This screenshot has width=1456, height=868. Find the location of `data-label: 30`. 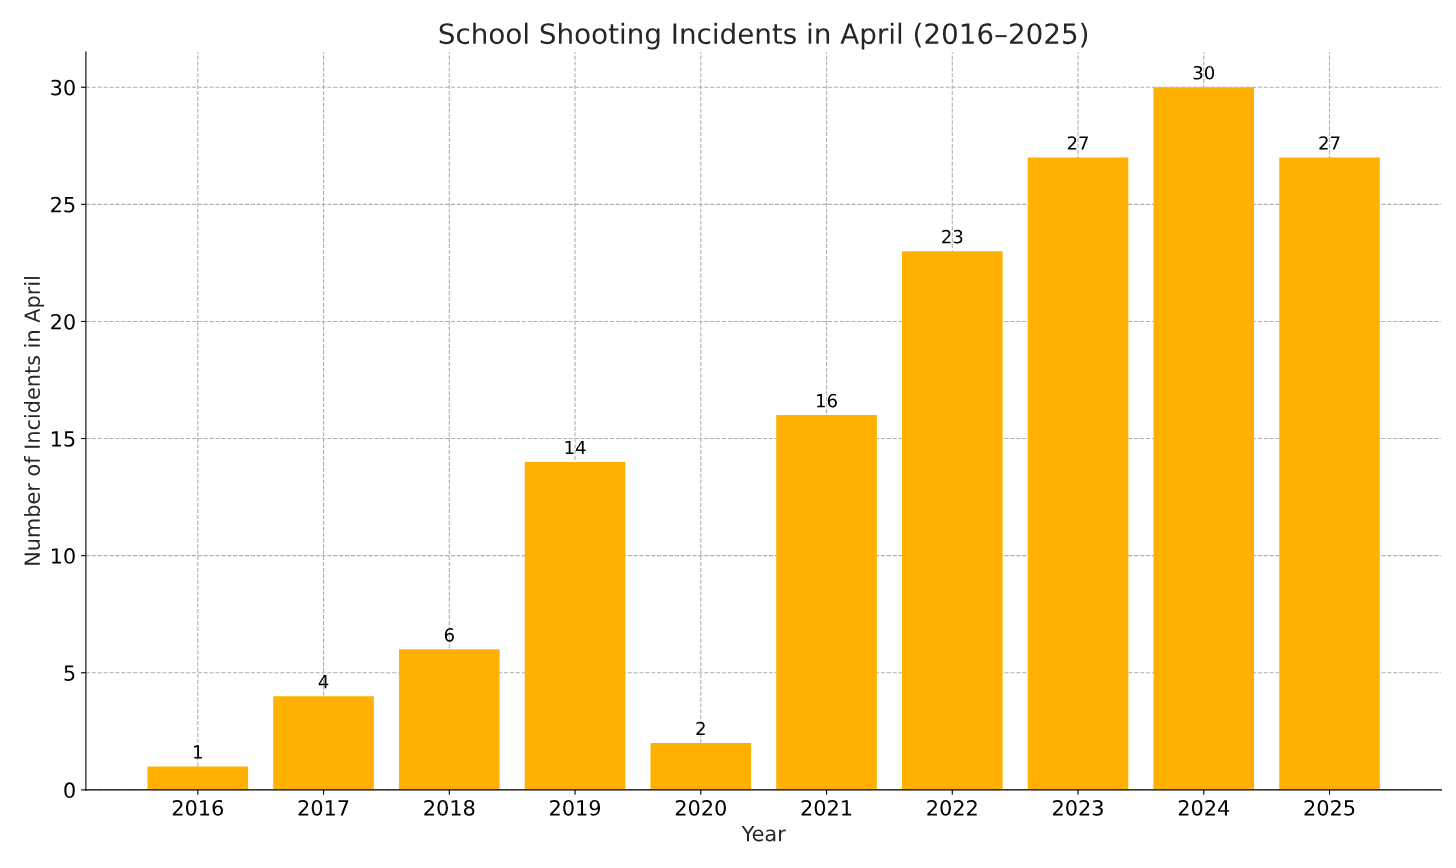

data-label: 30 is located at coordinates (1204, 72).